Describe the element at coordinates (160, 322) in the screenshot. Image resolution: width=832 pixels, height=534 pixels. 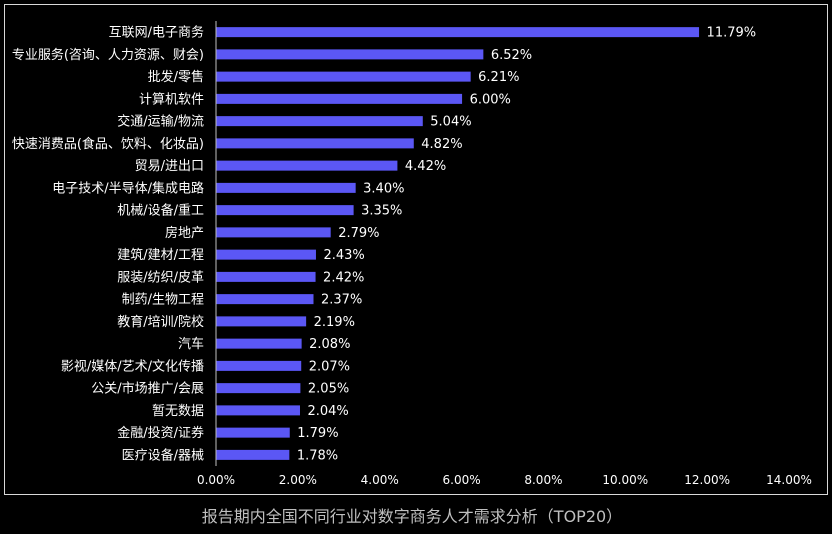
I see `category-label: 教育/培训/院校` at that location.